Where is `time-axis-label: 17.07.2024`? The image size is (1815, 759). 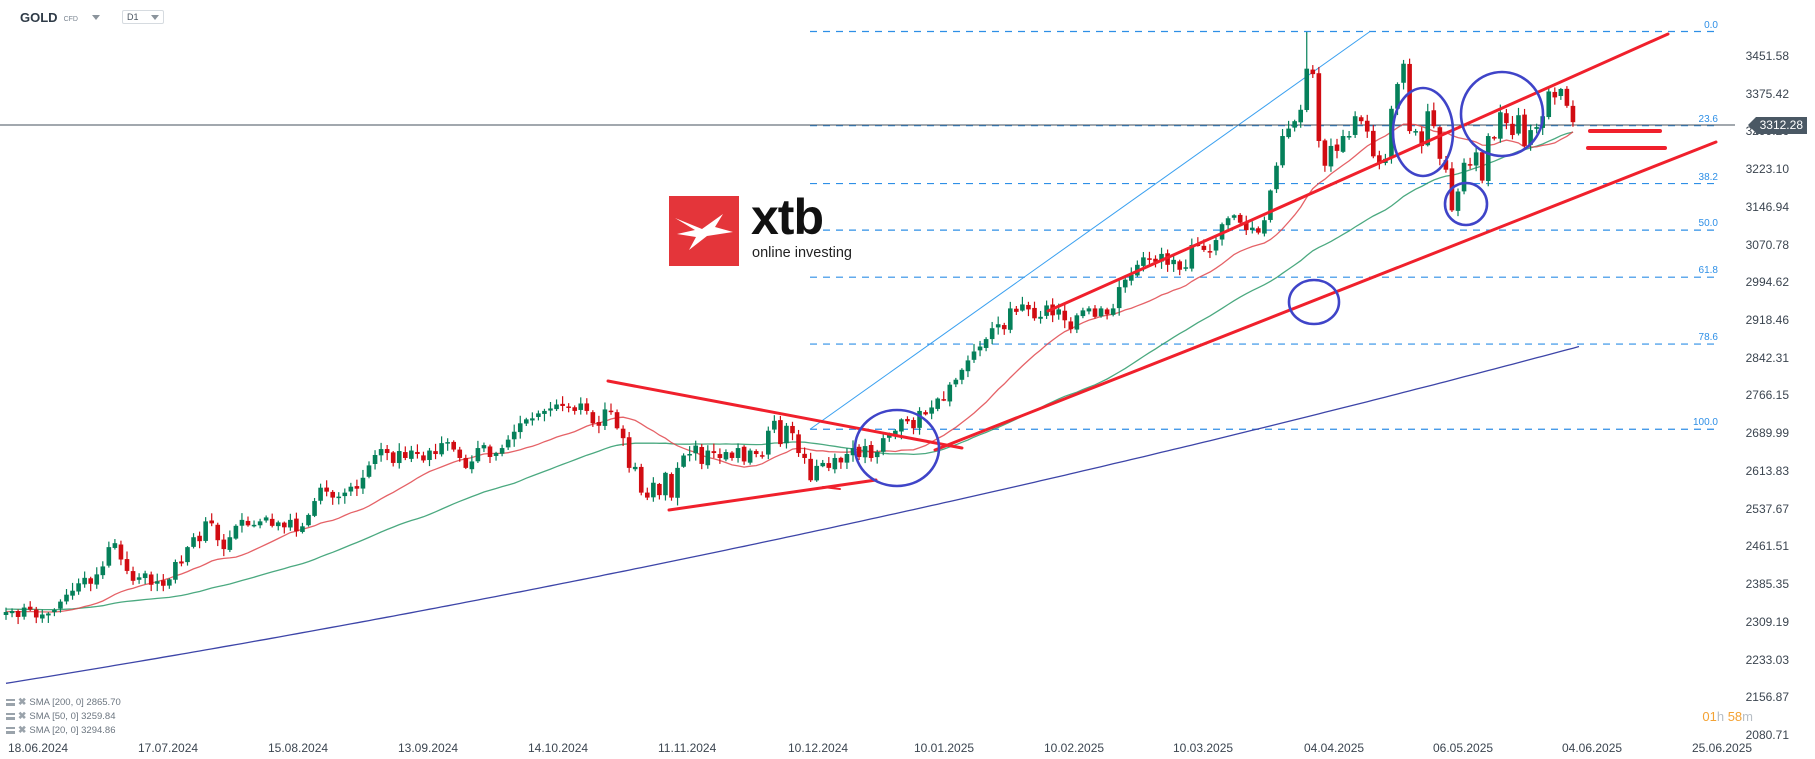
time-axis-label: 17.07.2024 is located at coordinates (168, 748).